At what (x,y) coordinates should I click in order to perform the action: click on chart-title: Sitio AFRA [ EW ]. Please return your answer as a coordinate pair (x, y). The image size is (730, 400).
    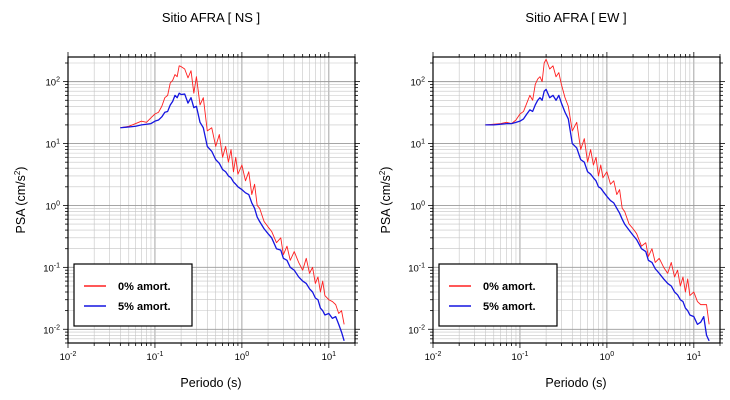
    Looking at the image, I should click on (575, 17).